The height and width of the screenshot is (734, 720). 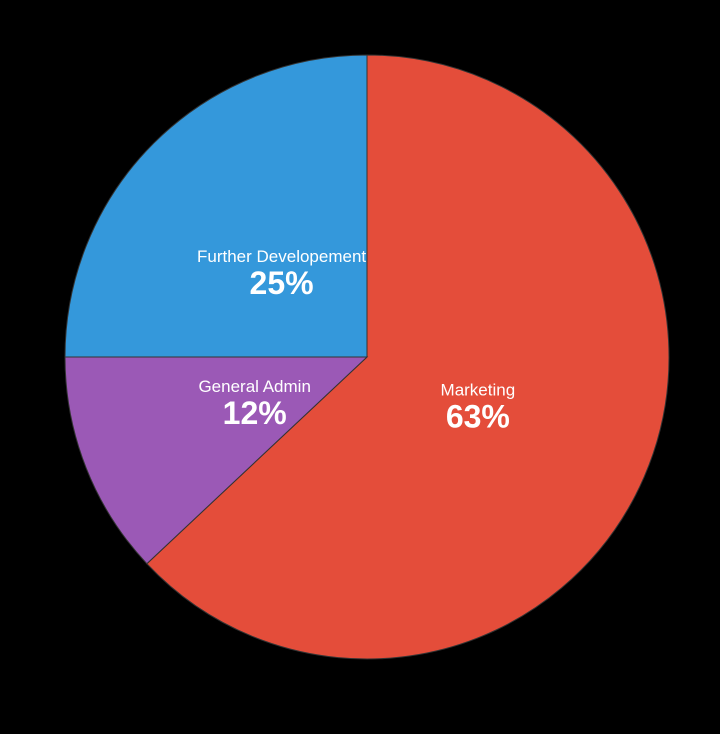 What do you see at coordinates (478, 389) in the screenshot?
I see `slice-label: Marketing` at bounding box center [478, 389].